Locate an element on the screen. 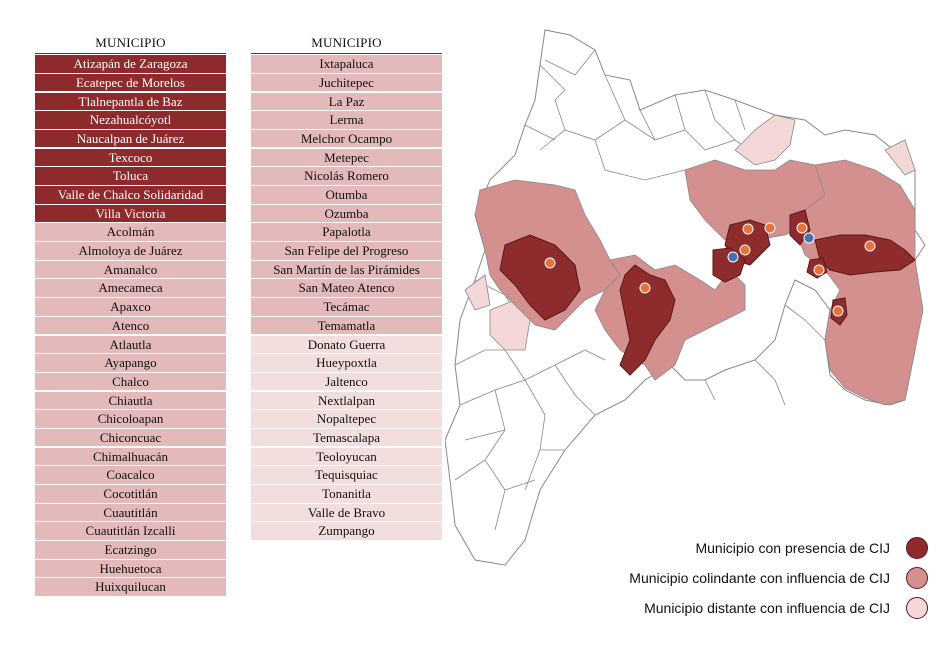  table-row: Teoloyucan is located at coordinates (346, 456).